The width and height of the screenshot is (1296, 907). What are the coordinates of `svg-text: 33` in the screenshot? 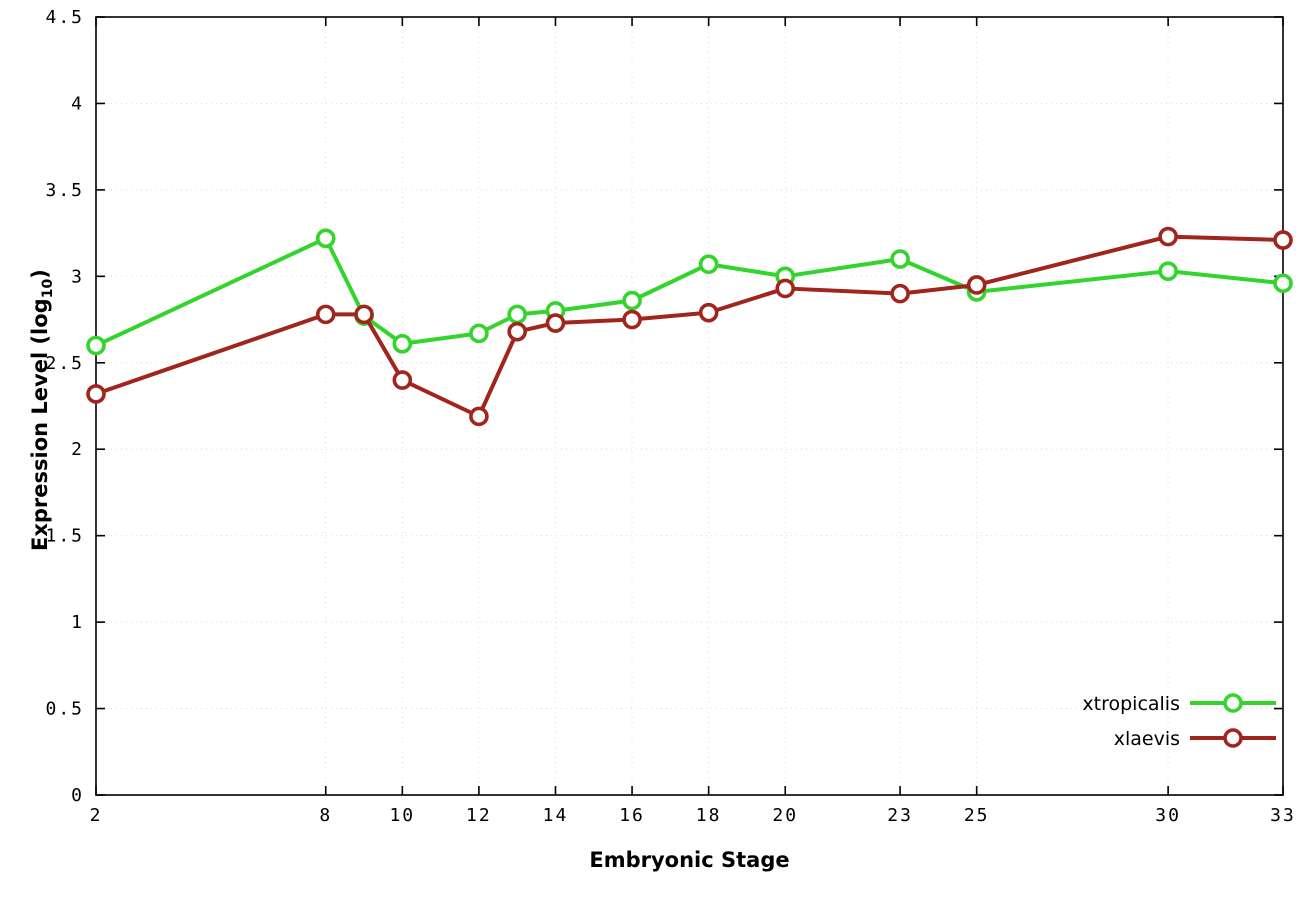 It's located at (1283, 815).